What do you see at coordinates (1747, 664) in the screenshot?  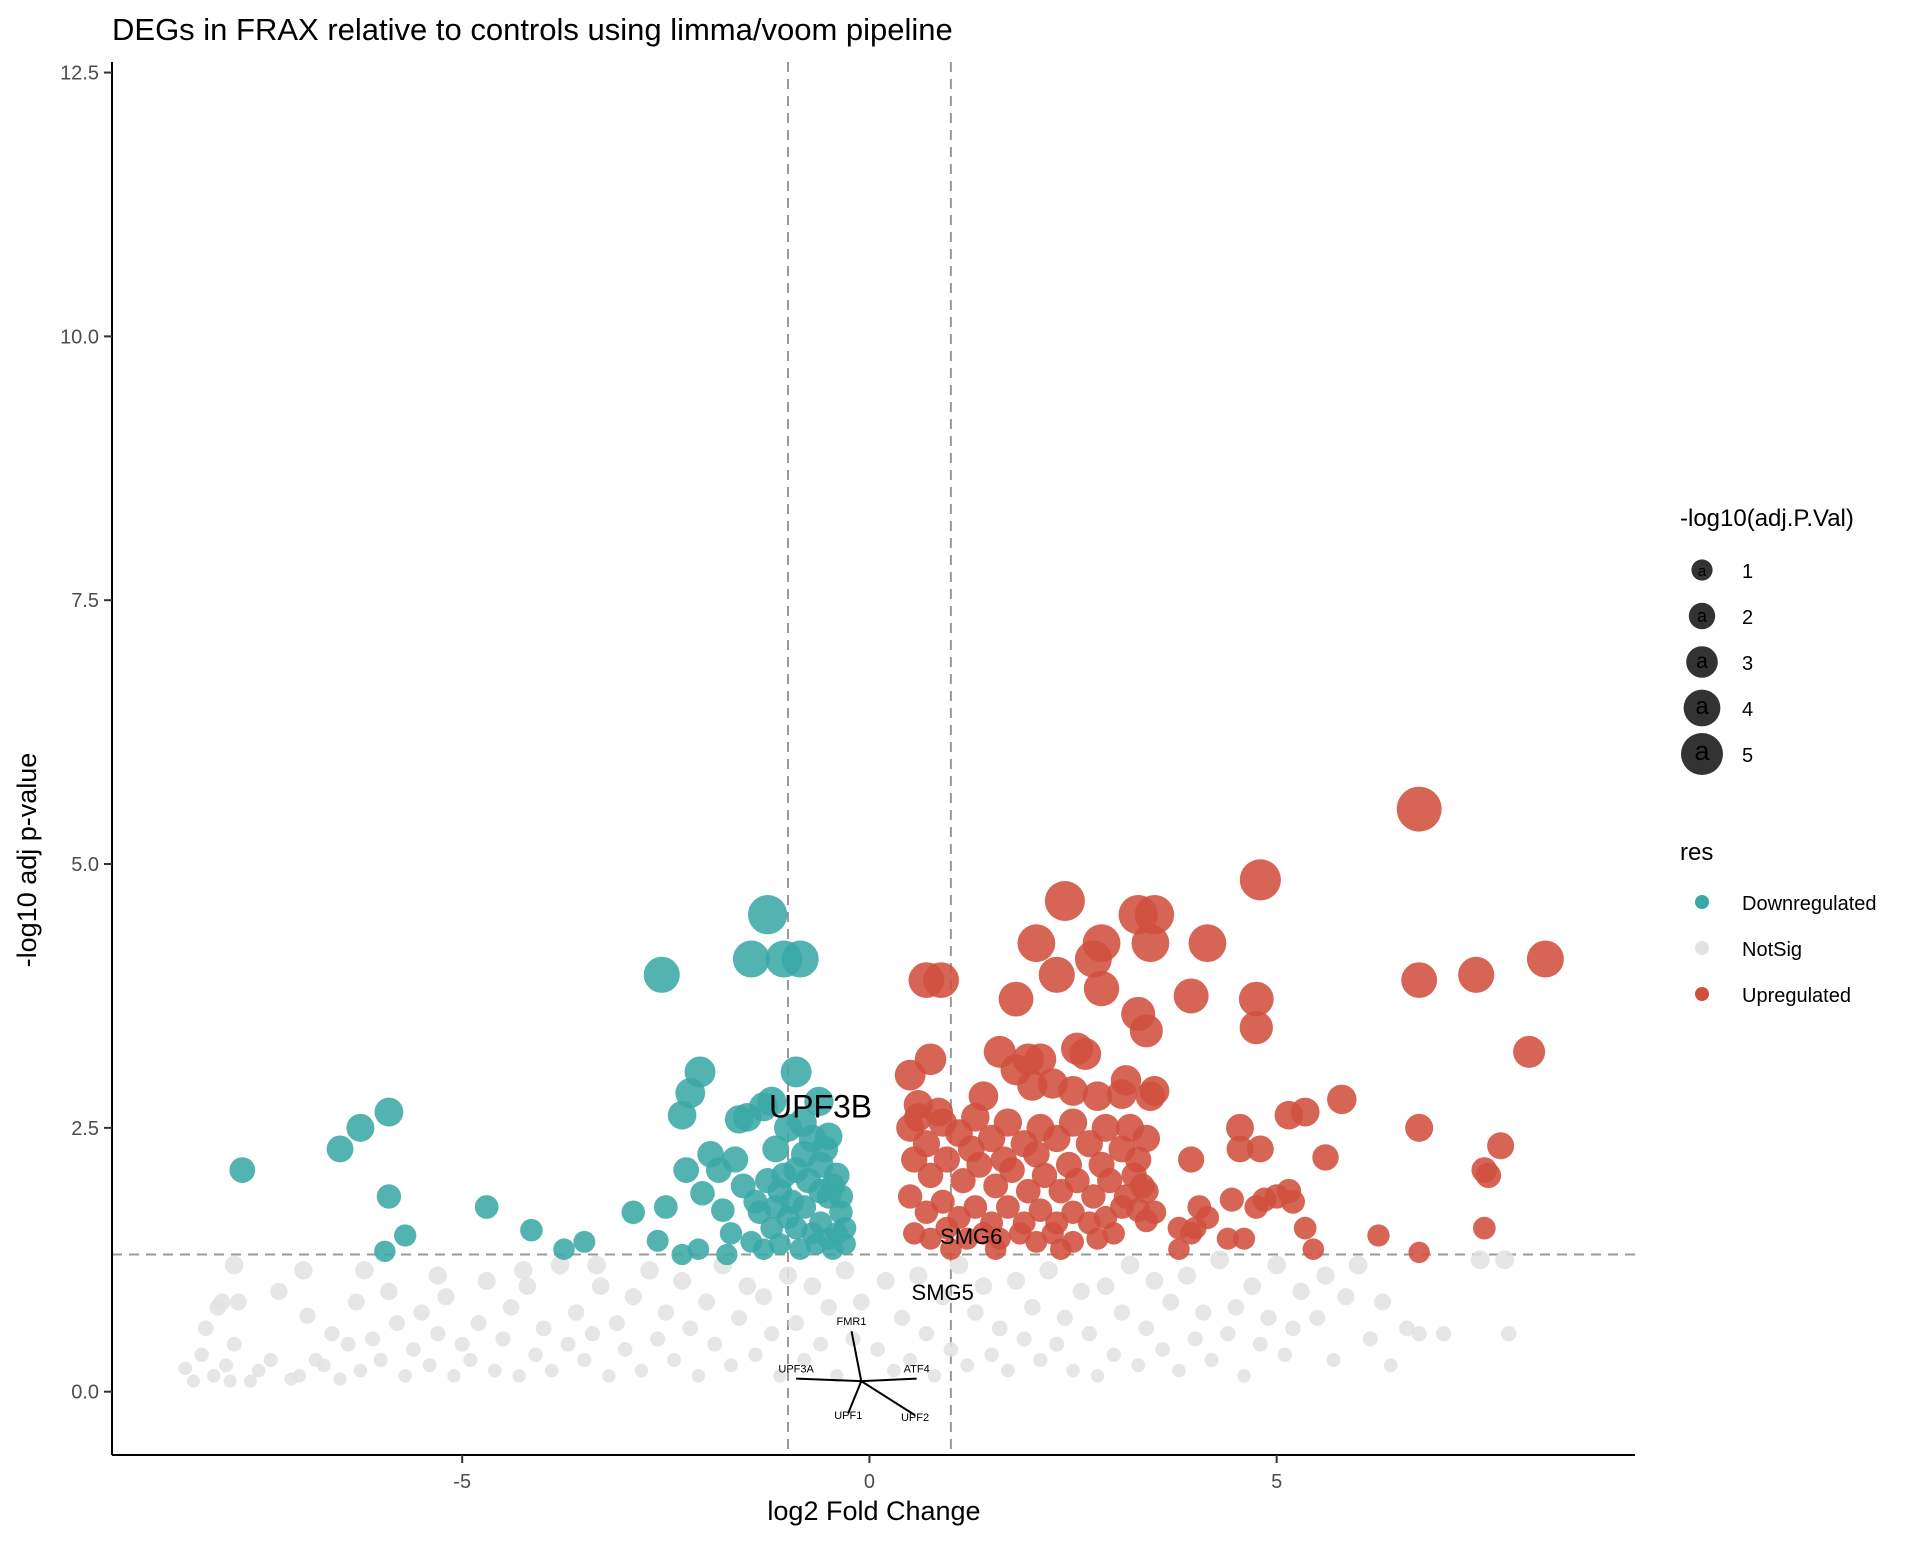 I see `size-legend-label: 3` at bounding box center [1747, 664].